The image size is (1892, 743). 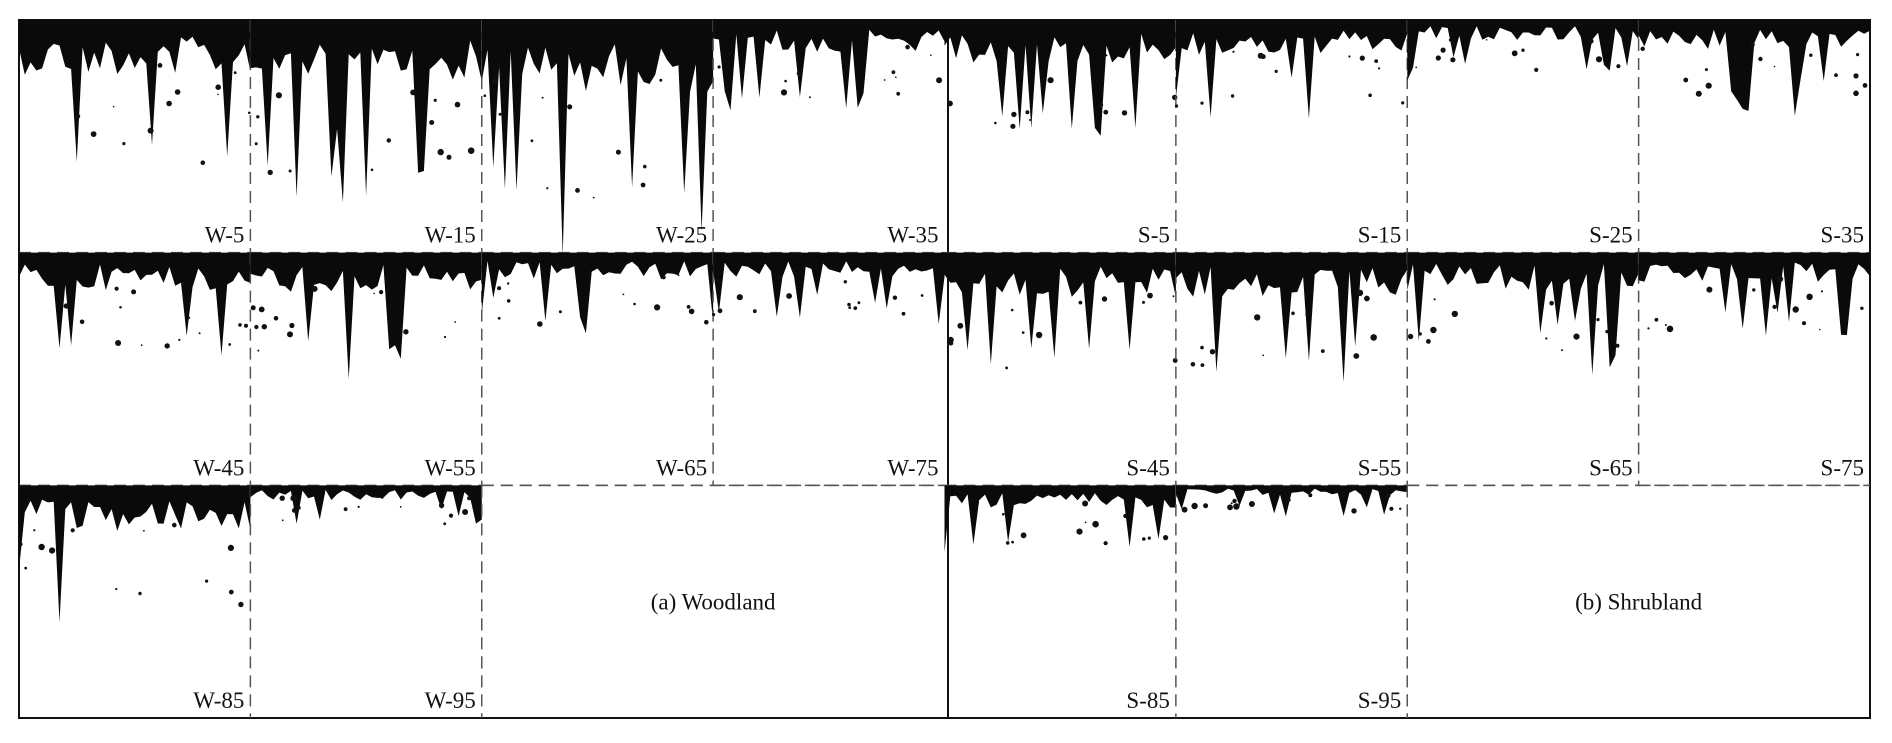 I want to click on image-label: S-25, so click(x=1610, y=235).